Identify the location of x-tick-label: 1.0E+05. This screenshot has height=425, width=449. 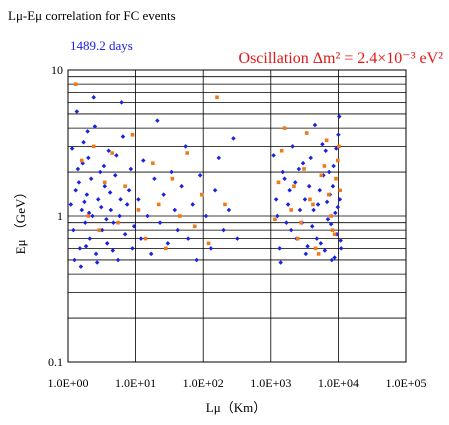
(405, 383).